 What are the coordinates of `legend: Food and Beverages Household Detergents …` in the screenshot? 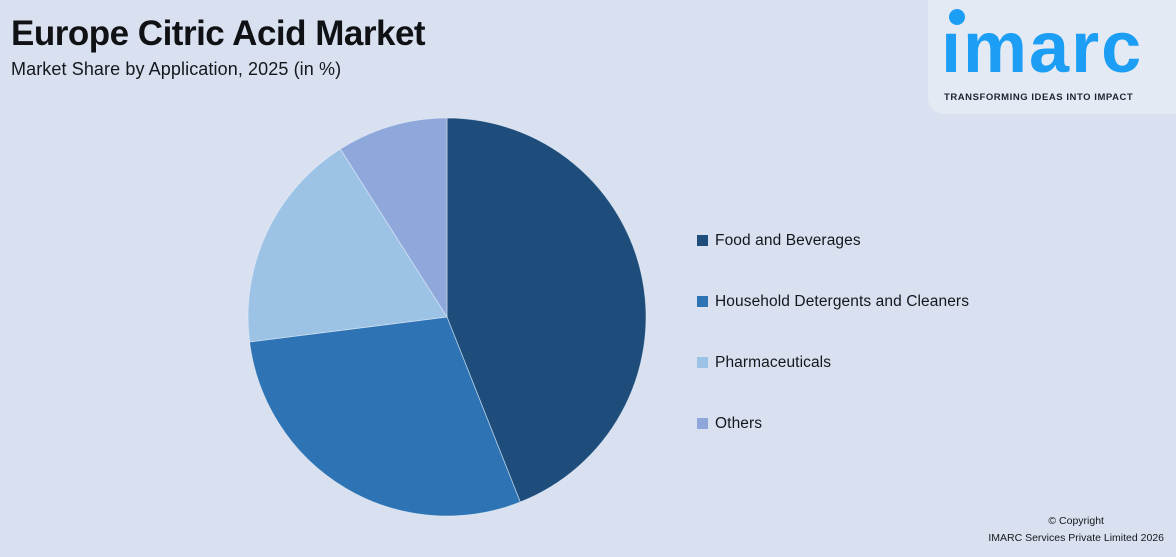 It's located at (833, 354).